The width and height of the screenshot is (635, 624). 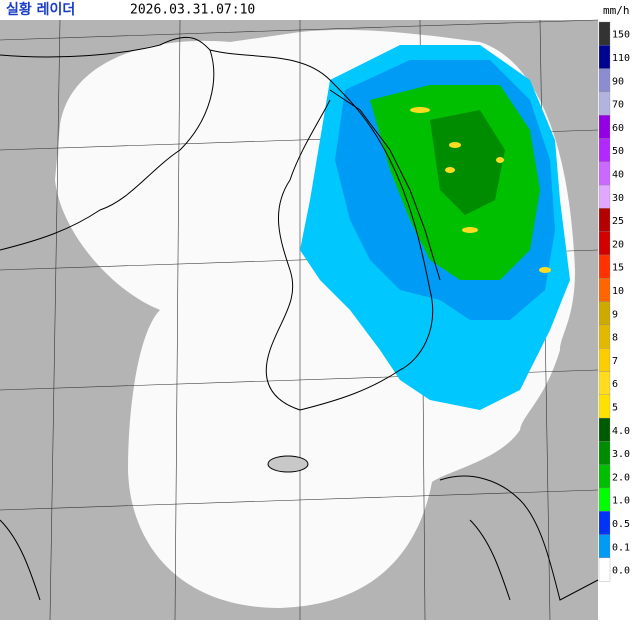 I want to click on legend-label: 60, so click(x=618, y=128).